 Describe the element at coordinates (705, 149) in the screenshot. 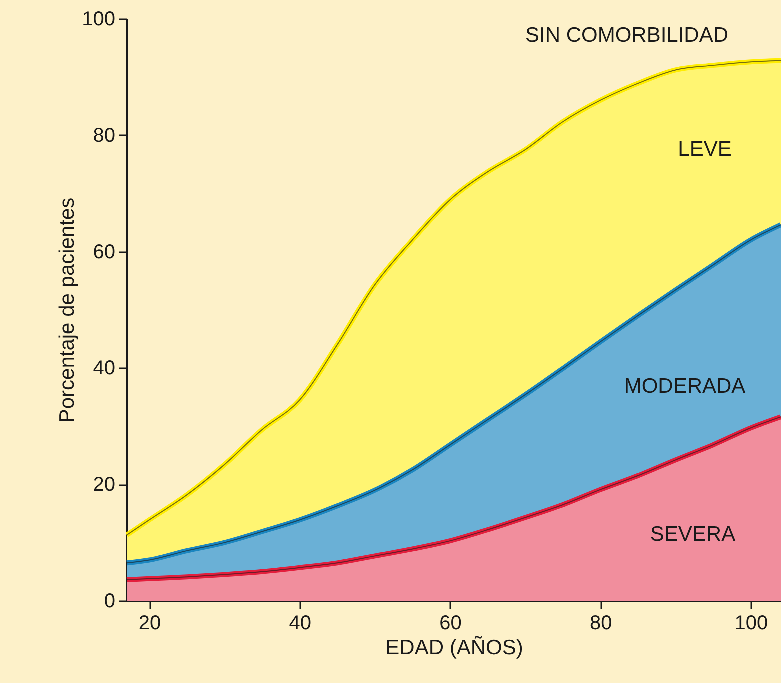

I see `series-label: LEVE` at that location.